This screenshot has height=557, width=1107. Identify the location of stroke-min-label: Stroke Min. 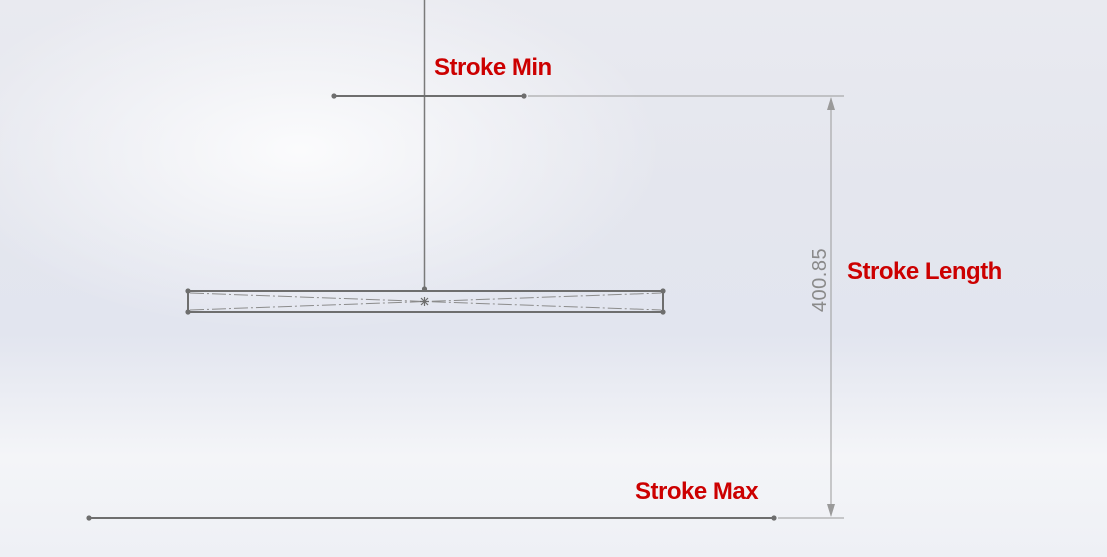
(493, 67).